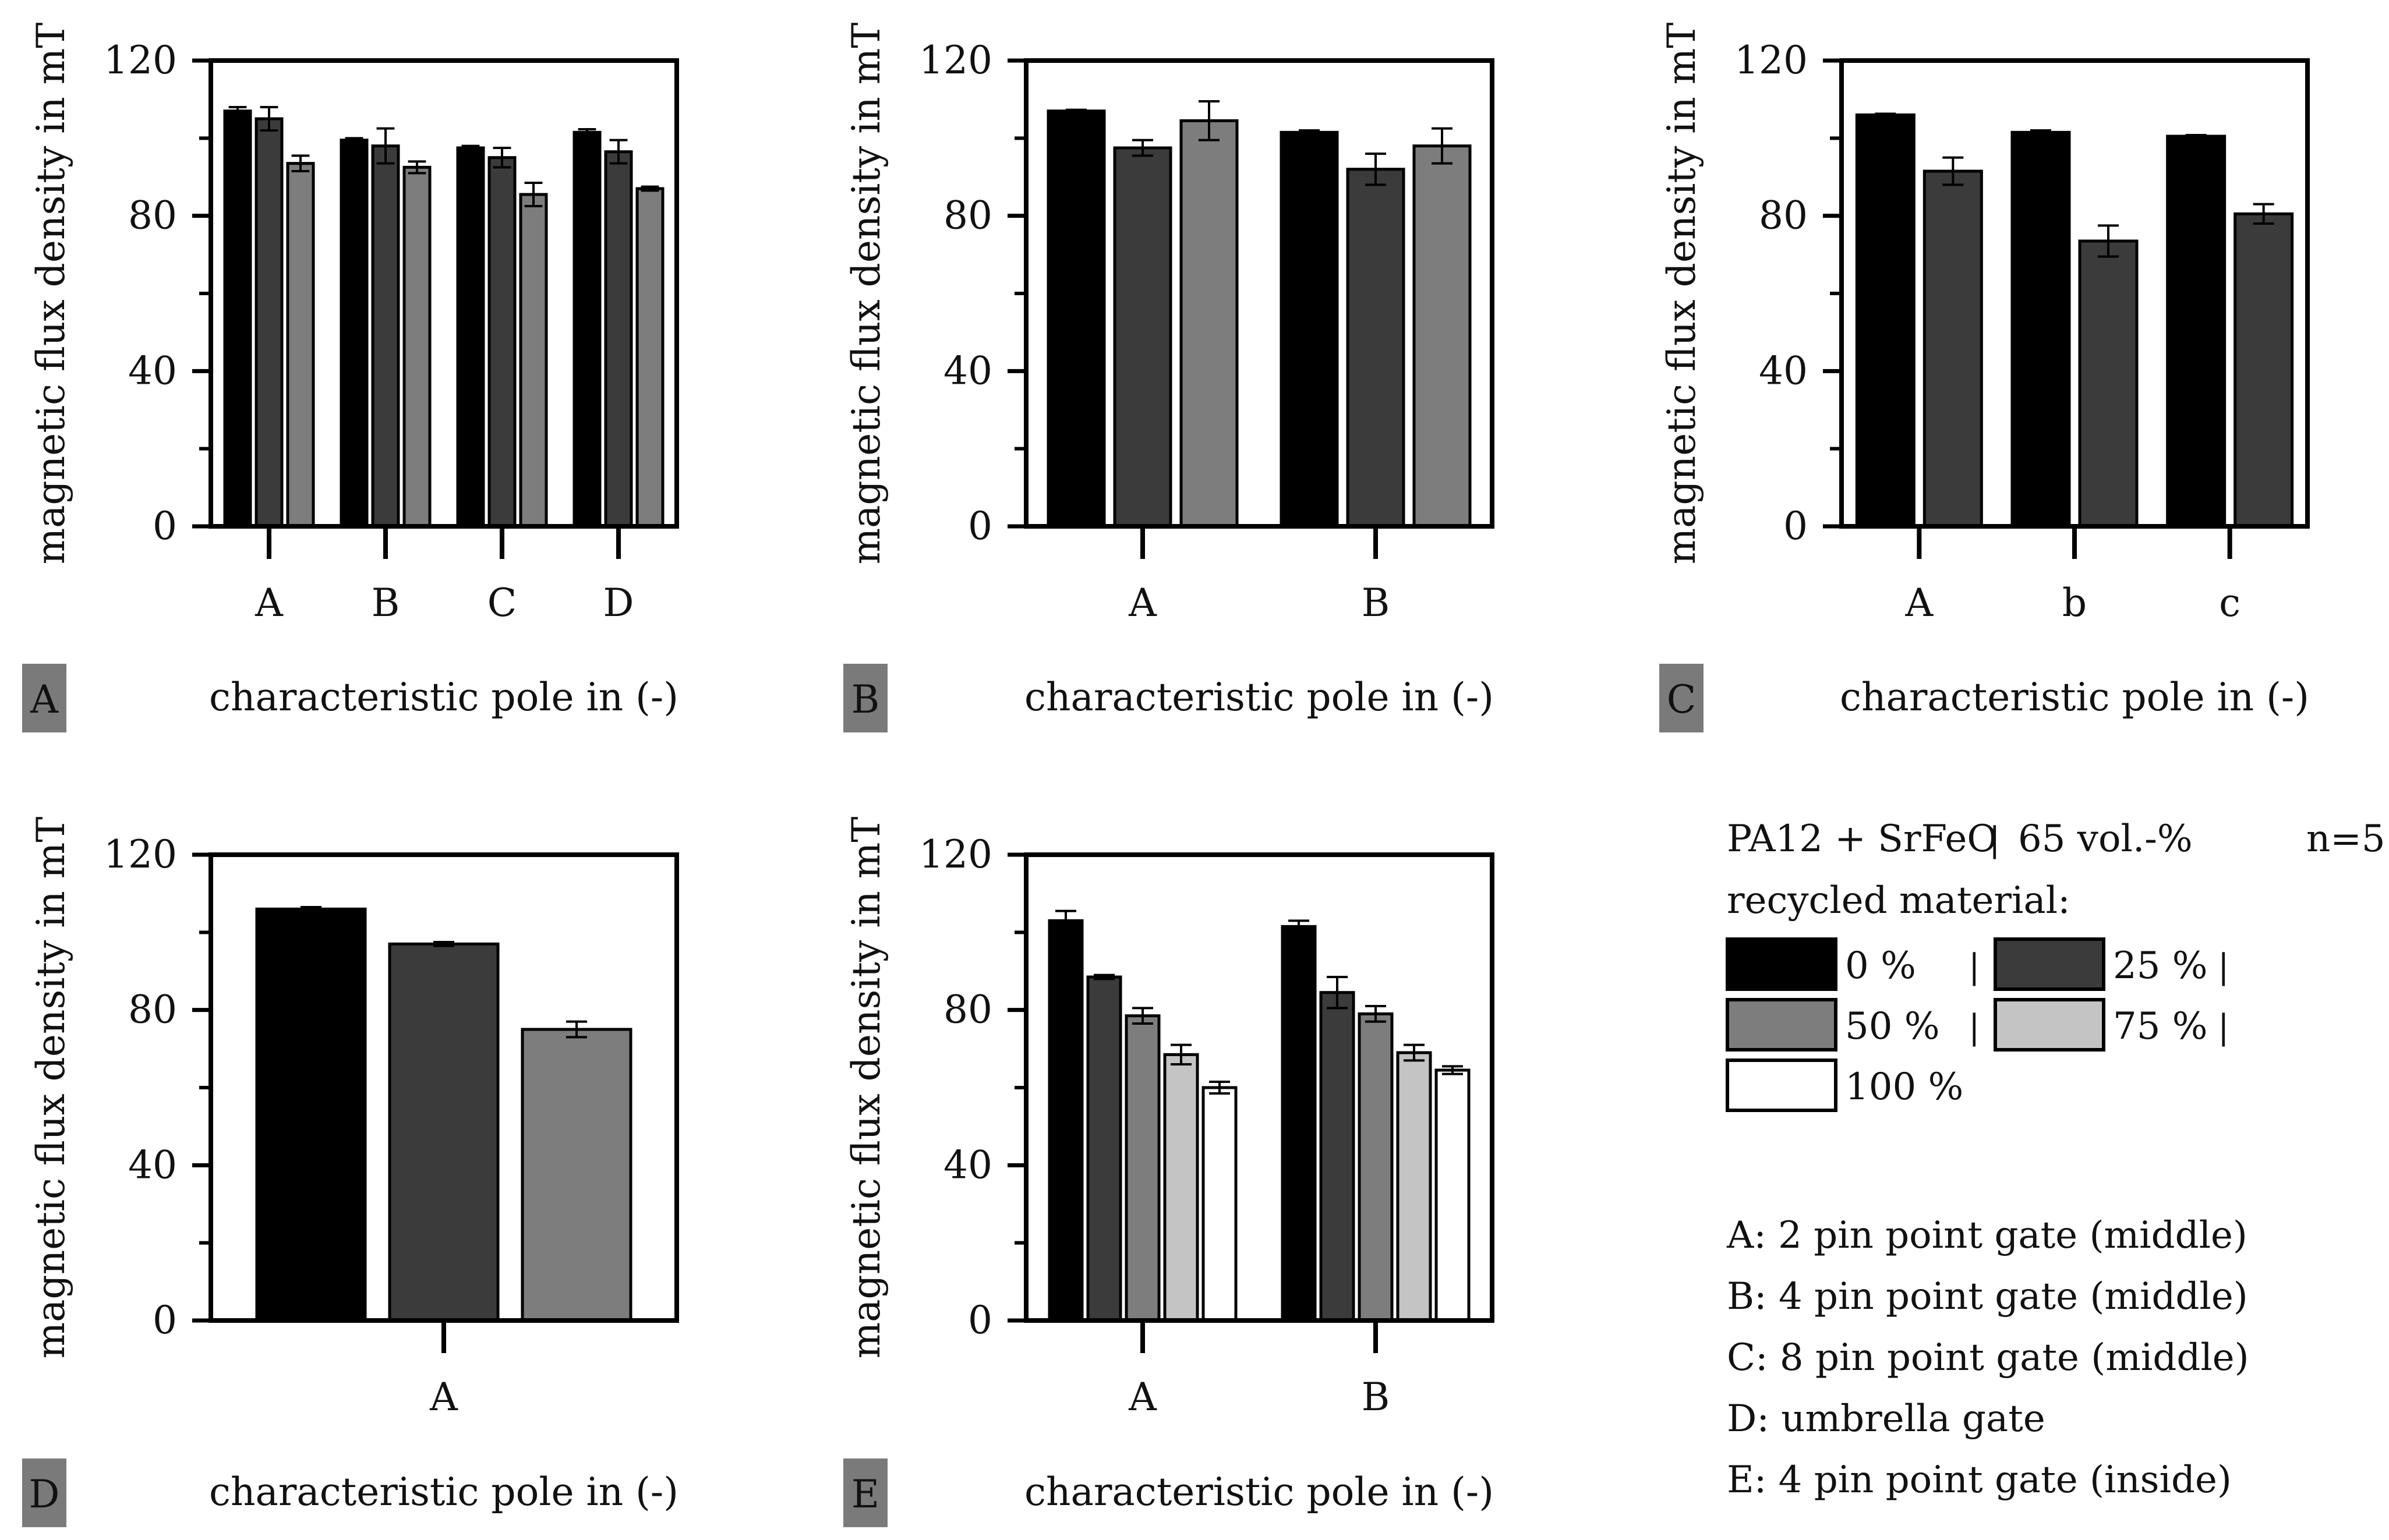 The width and height of the screenshot is (2389, 1540). What do you see at coordinates (1952, 348) in the screenshot?
I see `bar-c-a-s1` at bounding box center [1952, 348].